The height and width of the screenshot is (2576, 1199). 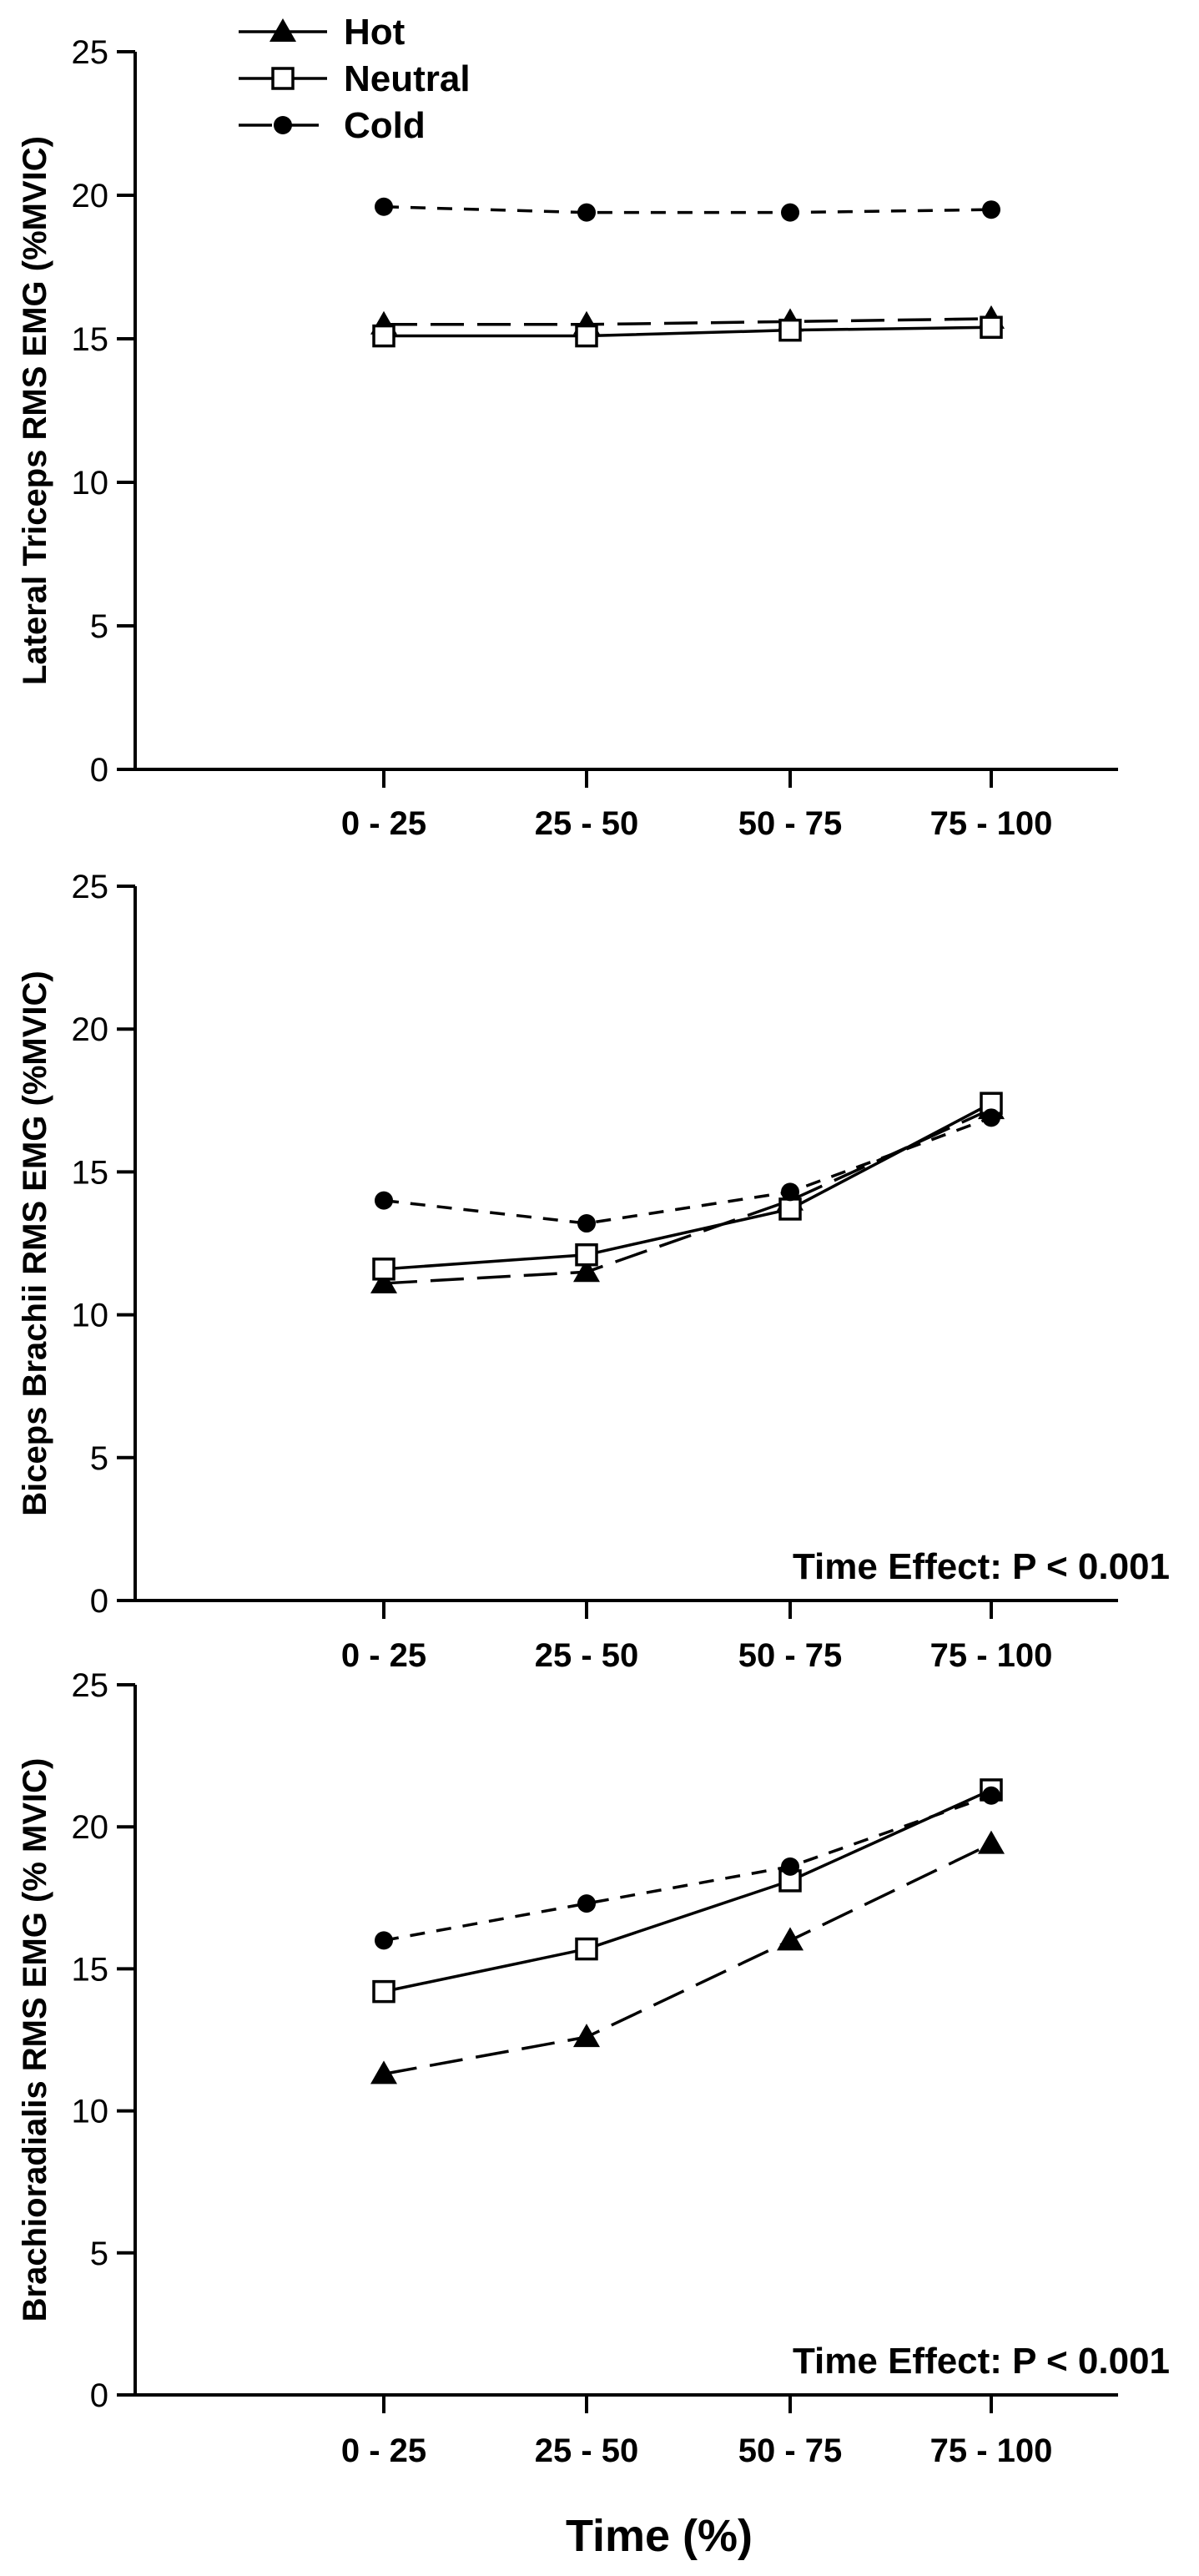 I want to click on y-axis-title: Biceps Brachii RMS EMG (%MVIC), so click(x=35, y=1242).